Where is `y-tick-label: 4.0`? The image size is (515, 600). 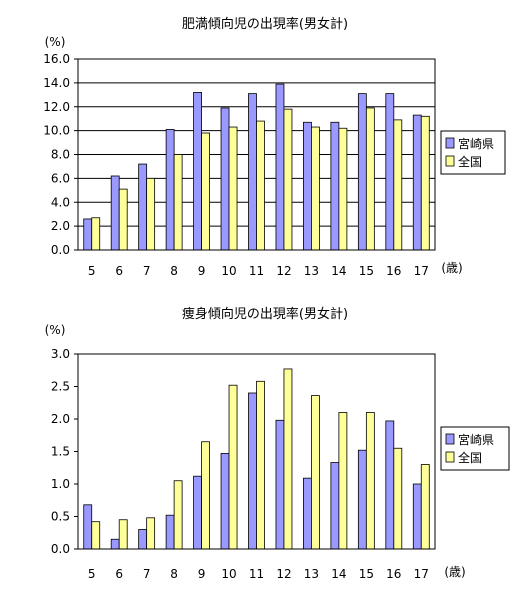 y-tick-label: 4.0 is located at coordinates (60, 202).